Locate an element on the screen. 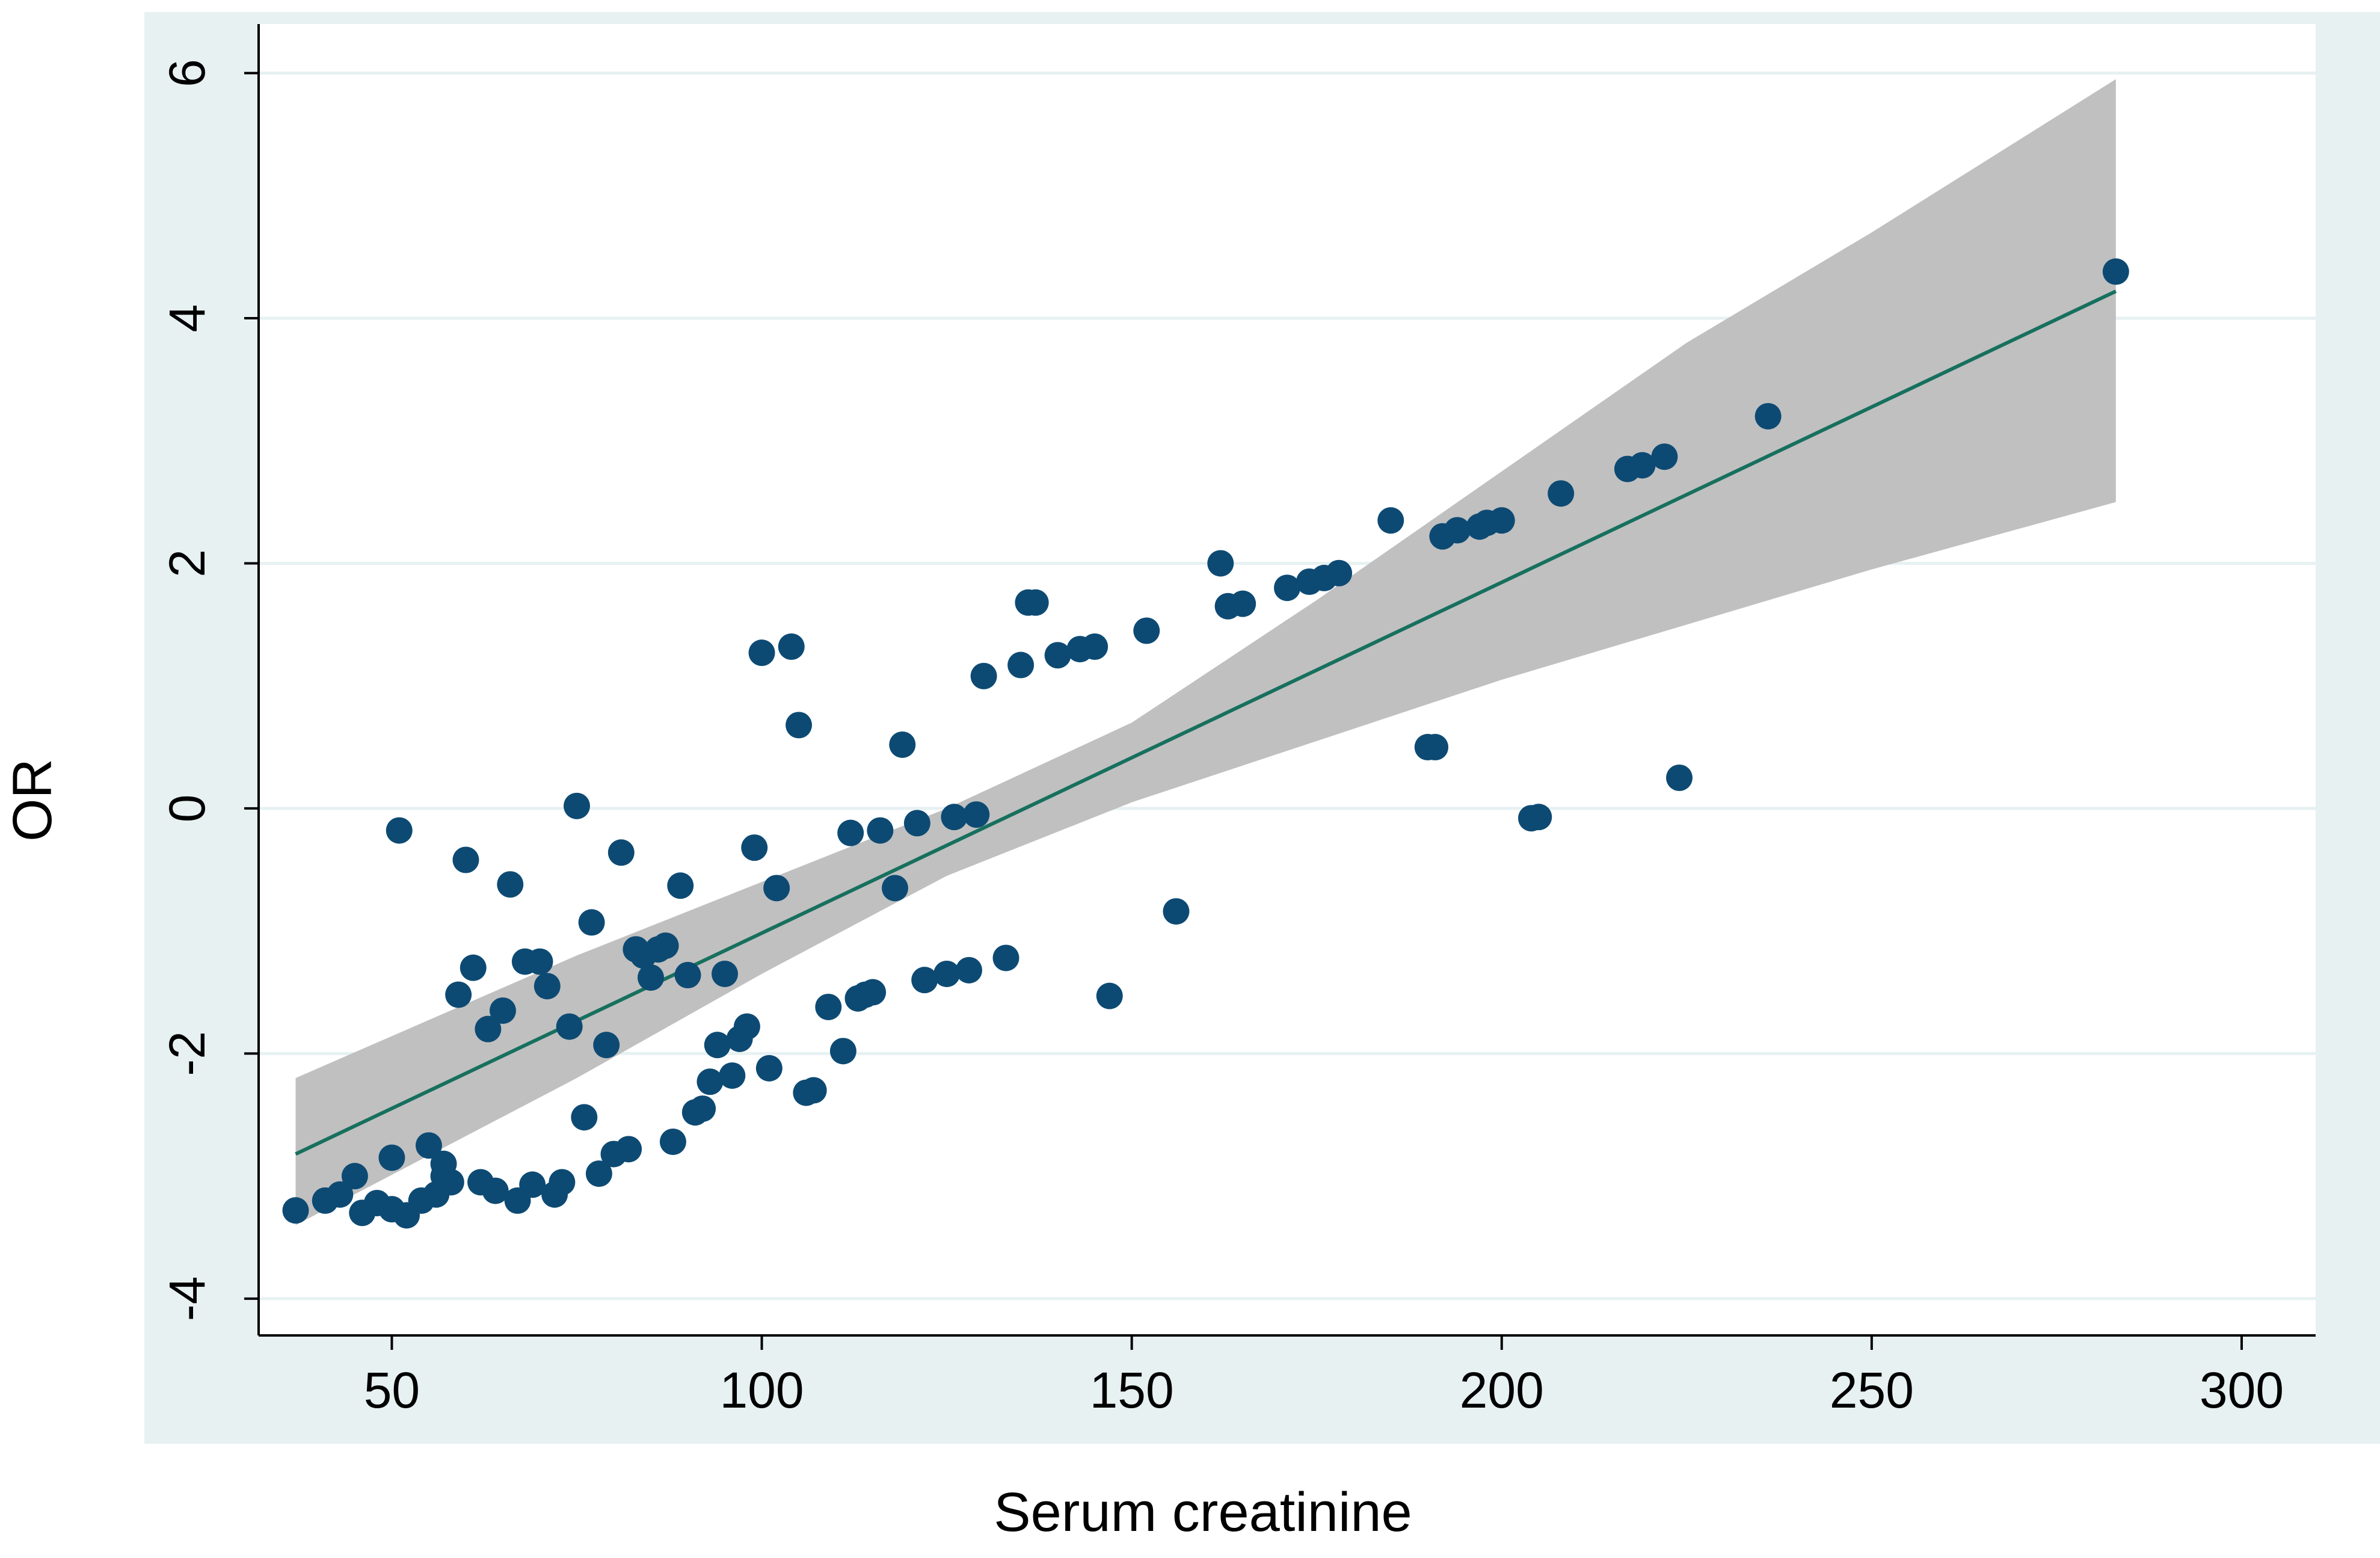 This screenshot has width=2380, height=1558. x-tick-label-2: 150 is located at coordinates (1132, 1390).